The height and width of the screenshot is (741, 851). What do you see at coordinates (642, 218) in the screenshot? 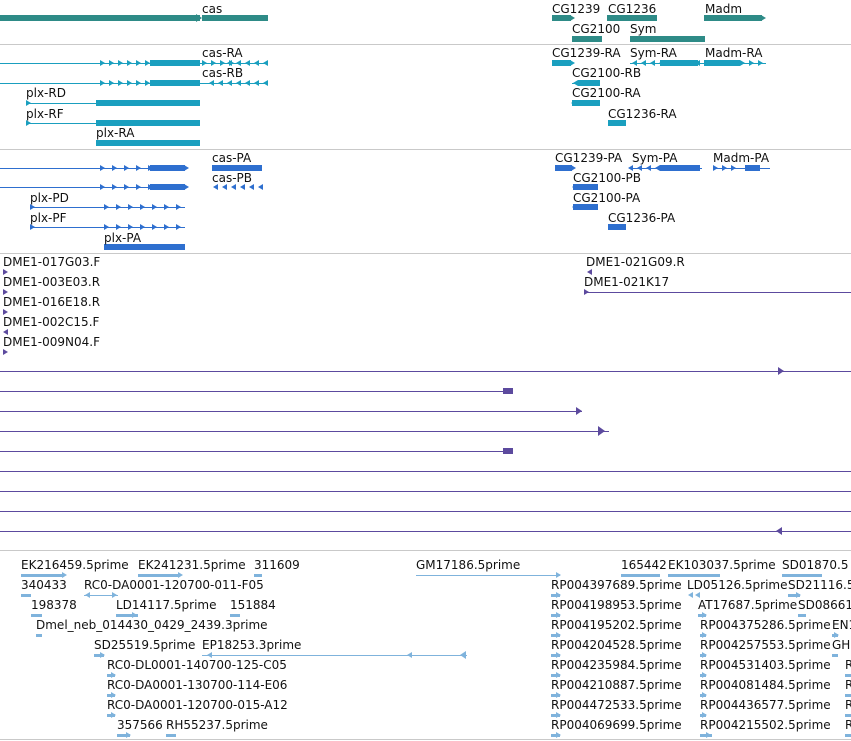
I see `transcript-label: CG1236-PA` at bounding box center [642, 218].